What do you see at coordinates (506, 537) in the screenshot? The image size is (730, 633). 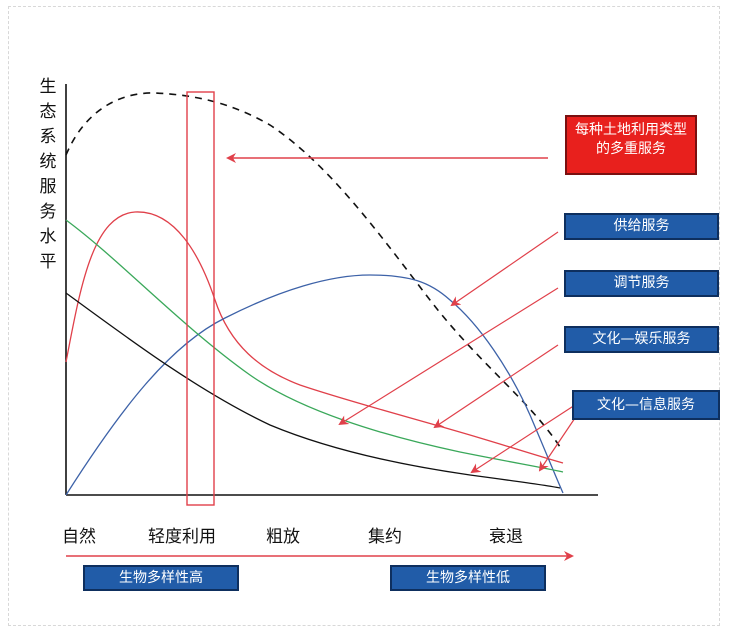 I see `stage-decline: 衰退` at bounding box center [506, 537].